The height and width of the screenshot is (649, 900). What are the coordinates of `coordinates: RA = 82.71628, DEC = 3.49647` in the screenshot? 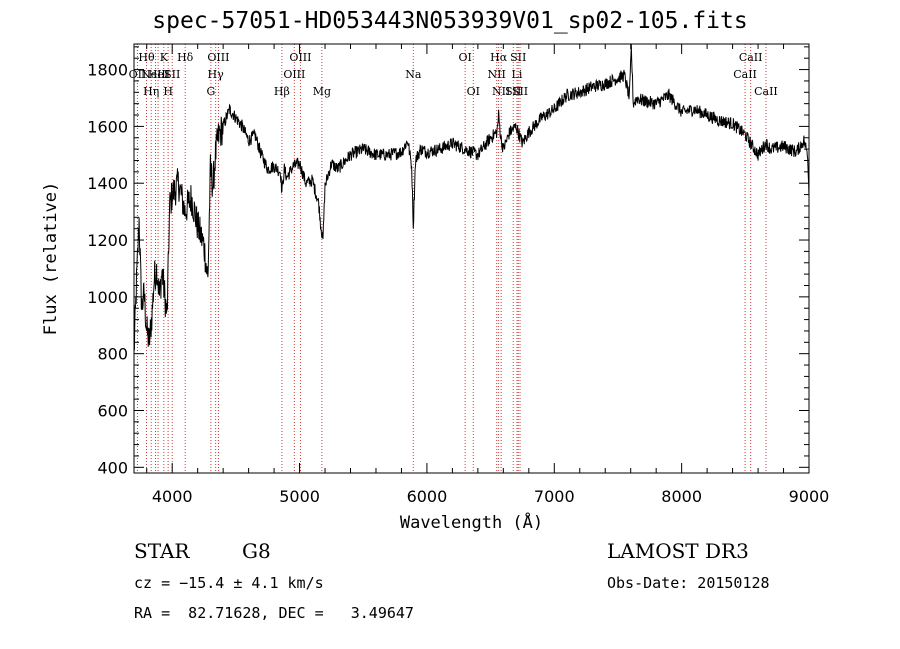 It's located at (274, 613).